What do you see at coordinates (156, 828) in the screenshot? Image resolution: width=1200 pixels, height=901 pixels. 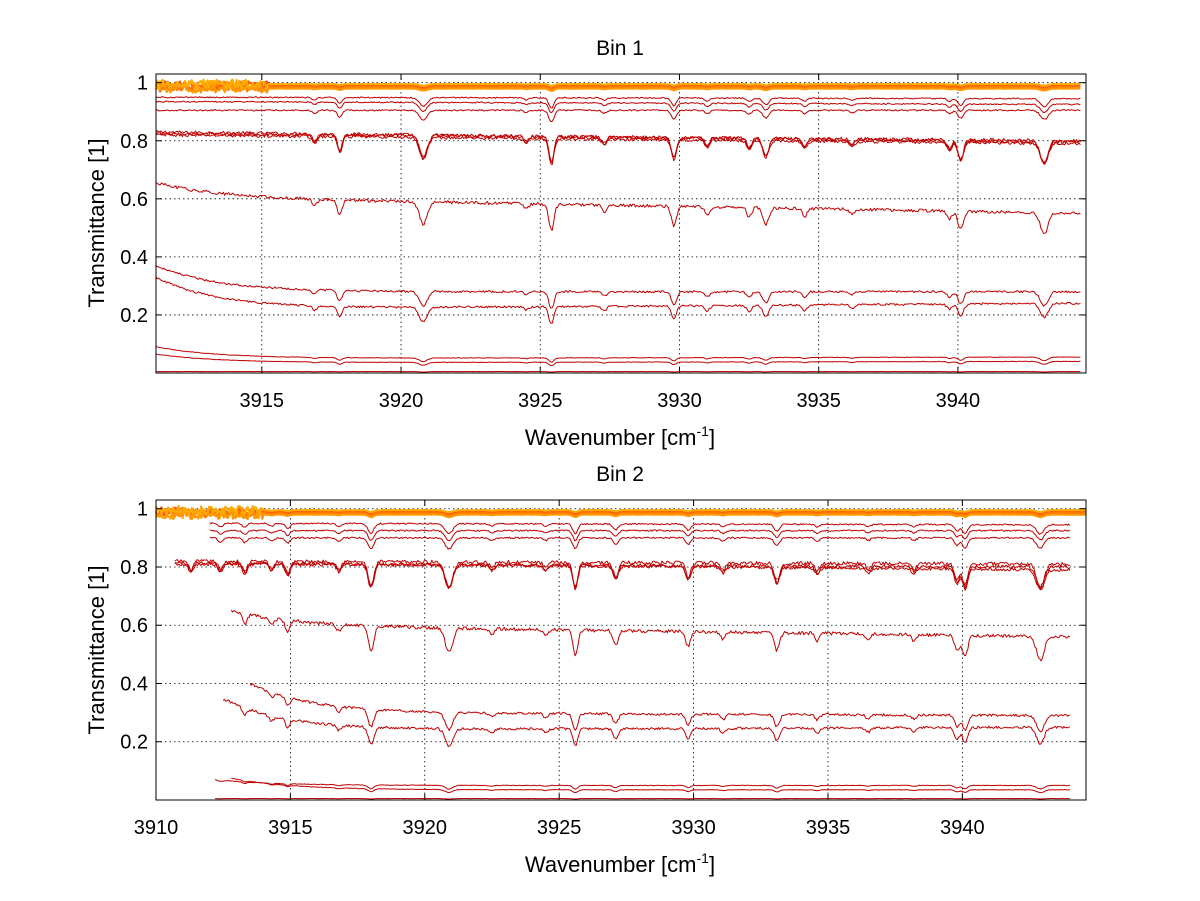 I see `x-tick-label: 3910` at bounding box center [156, 828].